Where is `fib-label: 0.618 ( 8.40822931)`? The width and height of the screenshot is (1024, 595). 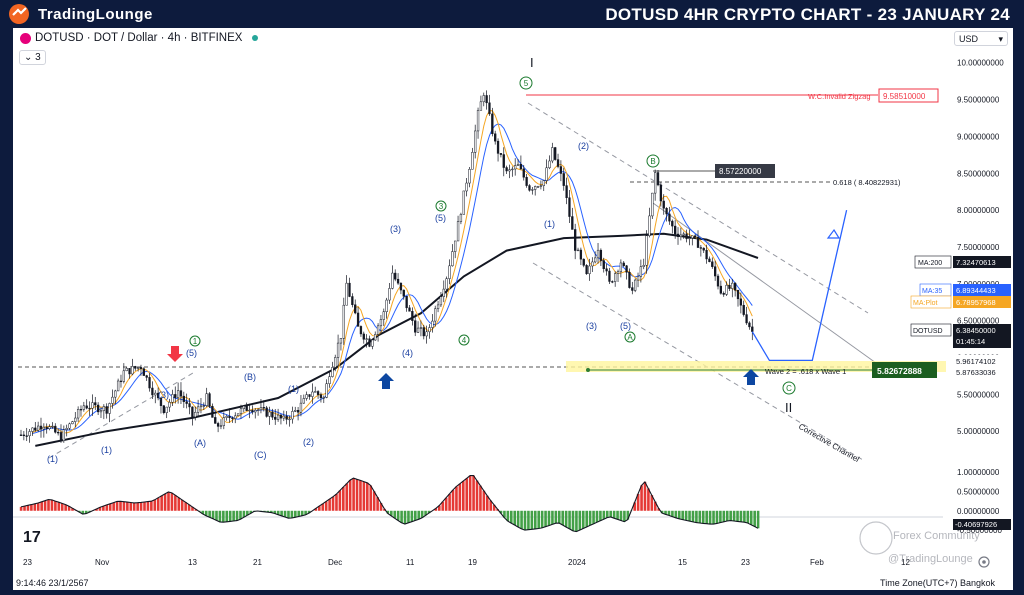 fib-label: 0.618 ( 8.40822931) is located at coordinates (867, 182).